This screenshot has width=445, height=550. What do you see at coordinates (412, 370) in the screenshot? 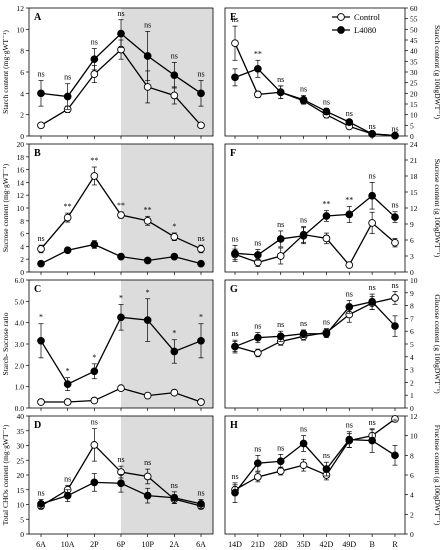
I see `panel-g-y-tick-label: 3` at bounding box center [412, 370].